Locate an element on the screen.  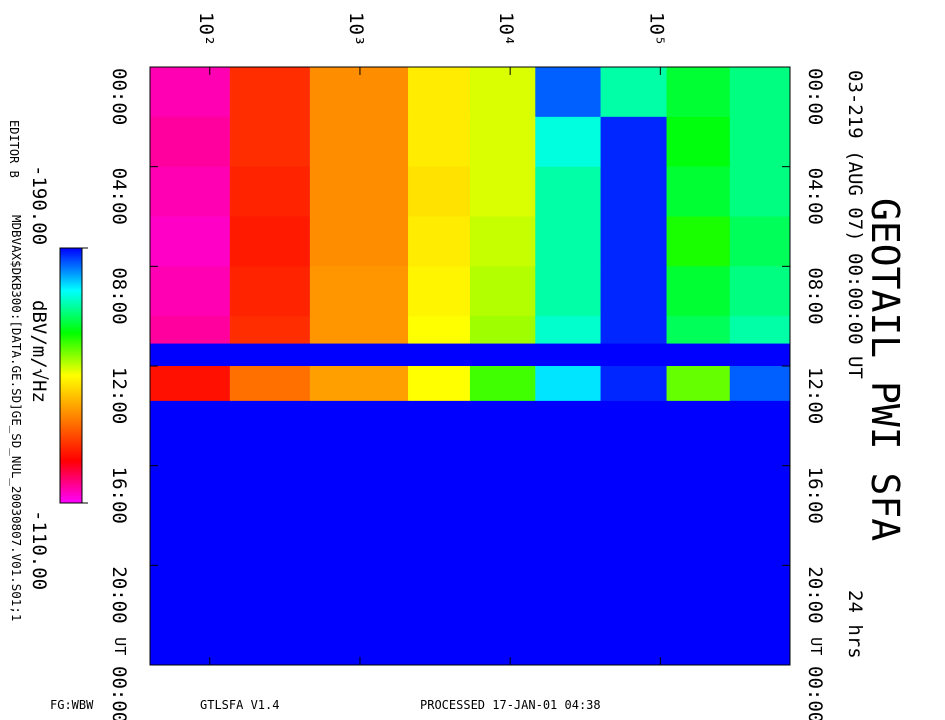
x-tick-label: 10² is located at coordinates (206, 29).